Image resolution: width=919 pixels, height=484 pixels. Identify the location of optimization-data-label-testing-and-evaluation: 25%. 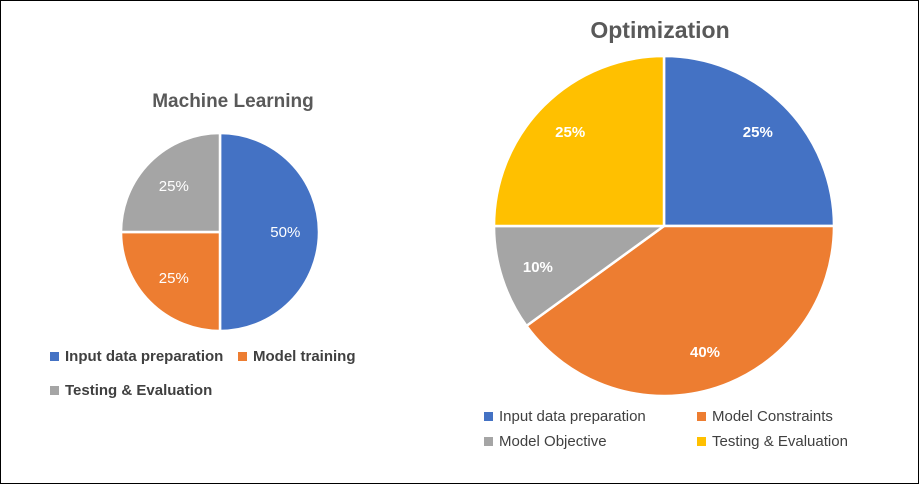
(570, 132).